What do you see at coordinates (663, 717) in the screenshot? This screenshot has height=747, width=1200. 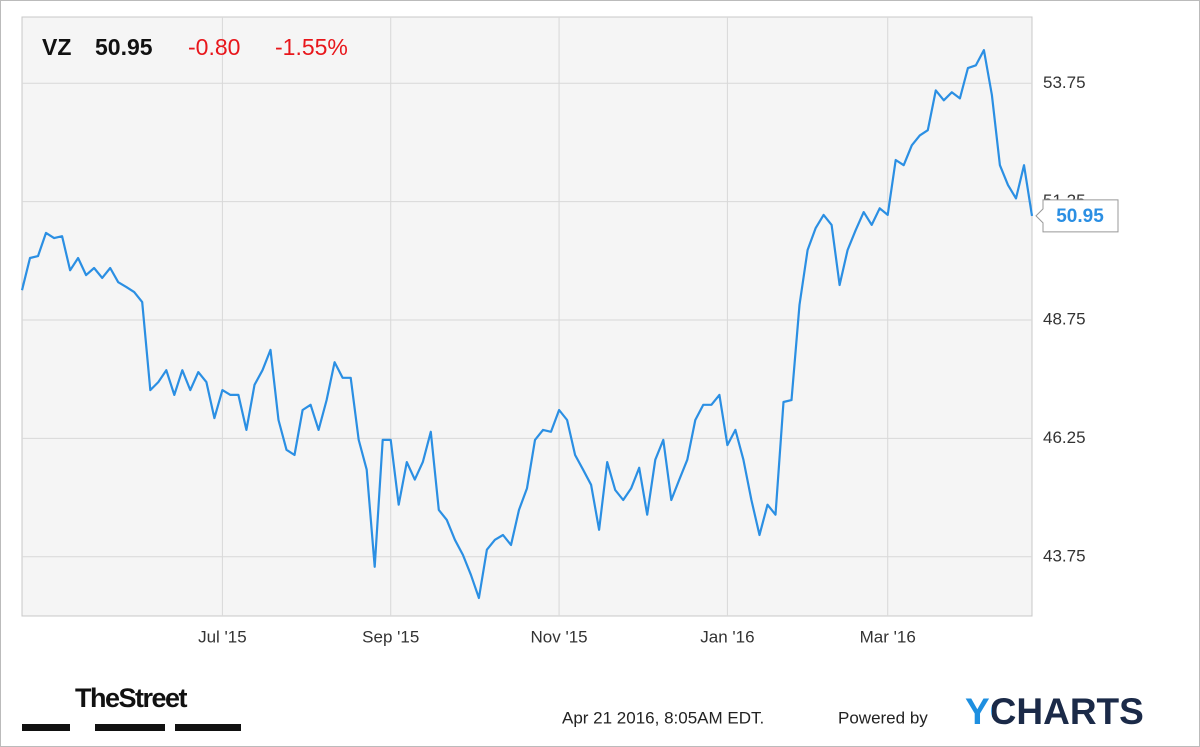 I see `timestamp: Apr 21 2016, 8:05AM EDT.` at bounding box center [663, 717].